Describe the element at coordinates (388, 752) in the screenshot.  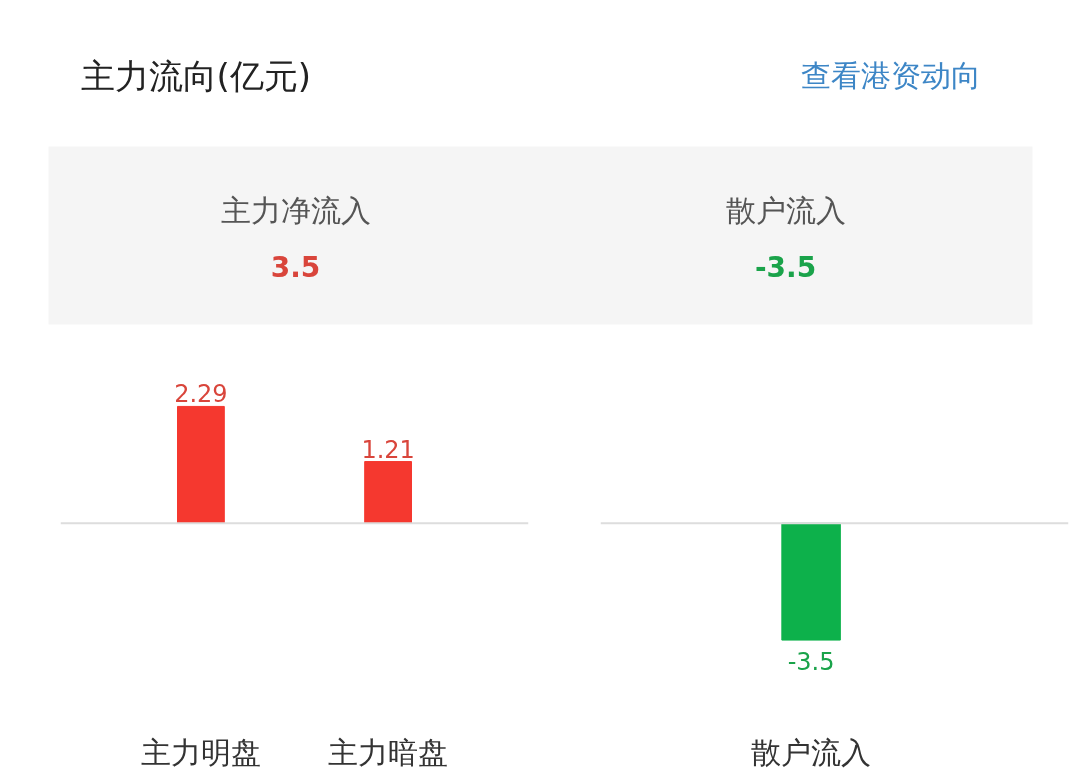
I see `x-tick-label: 主力暗盘` at that location.